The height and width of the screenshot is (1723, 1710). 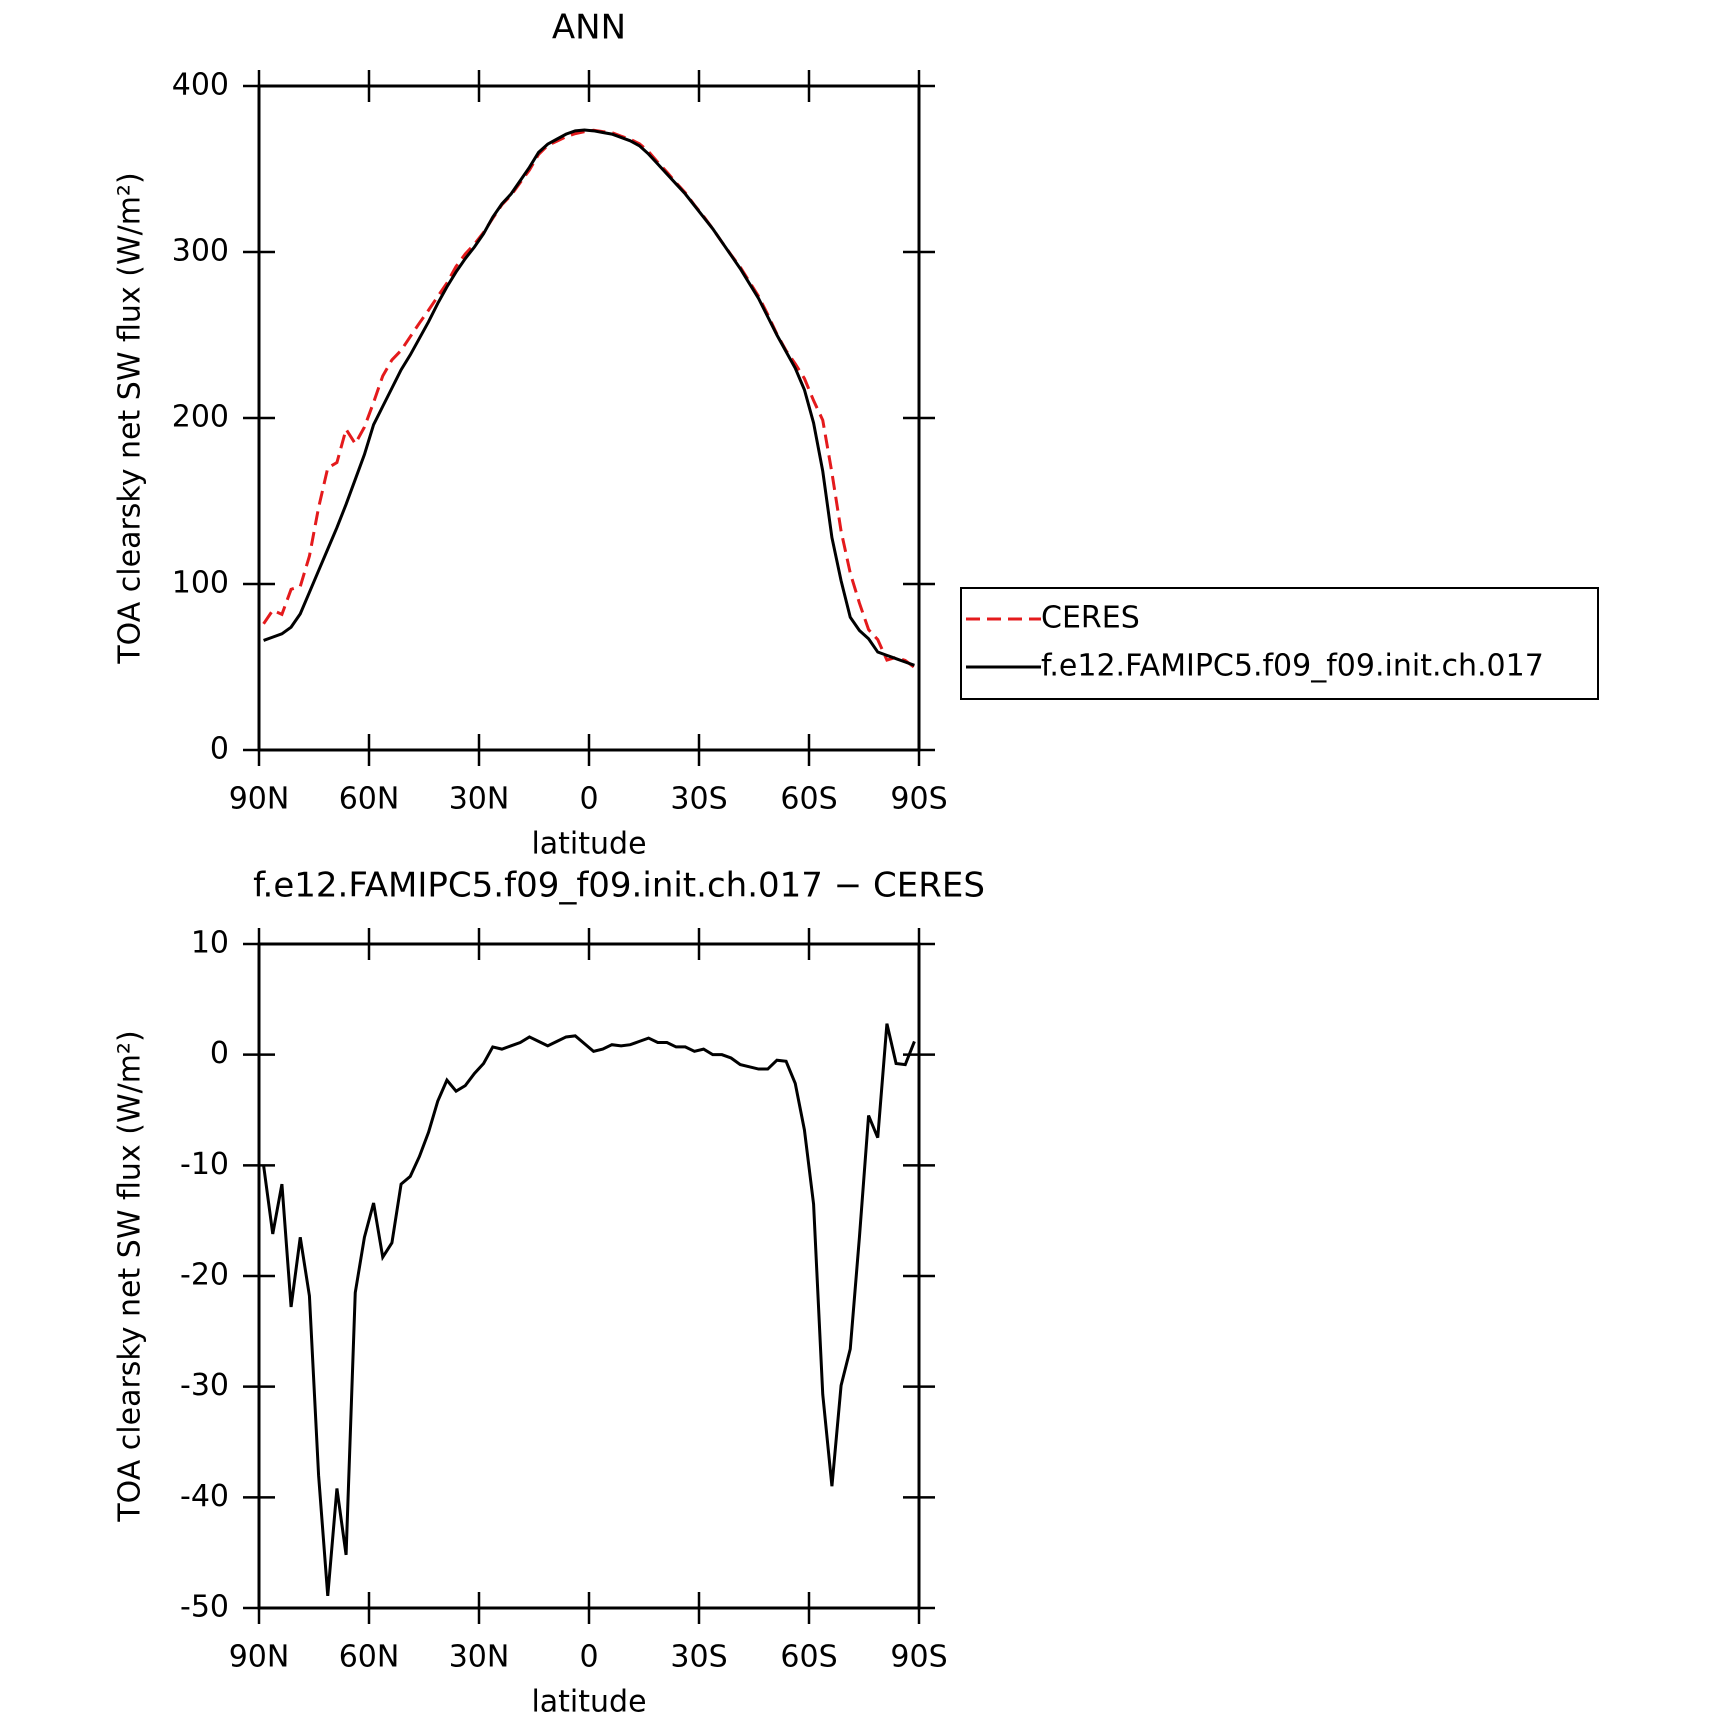 I want to click on y-tick-label: 300, so click(x=200, y=251).